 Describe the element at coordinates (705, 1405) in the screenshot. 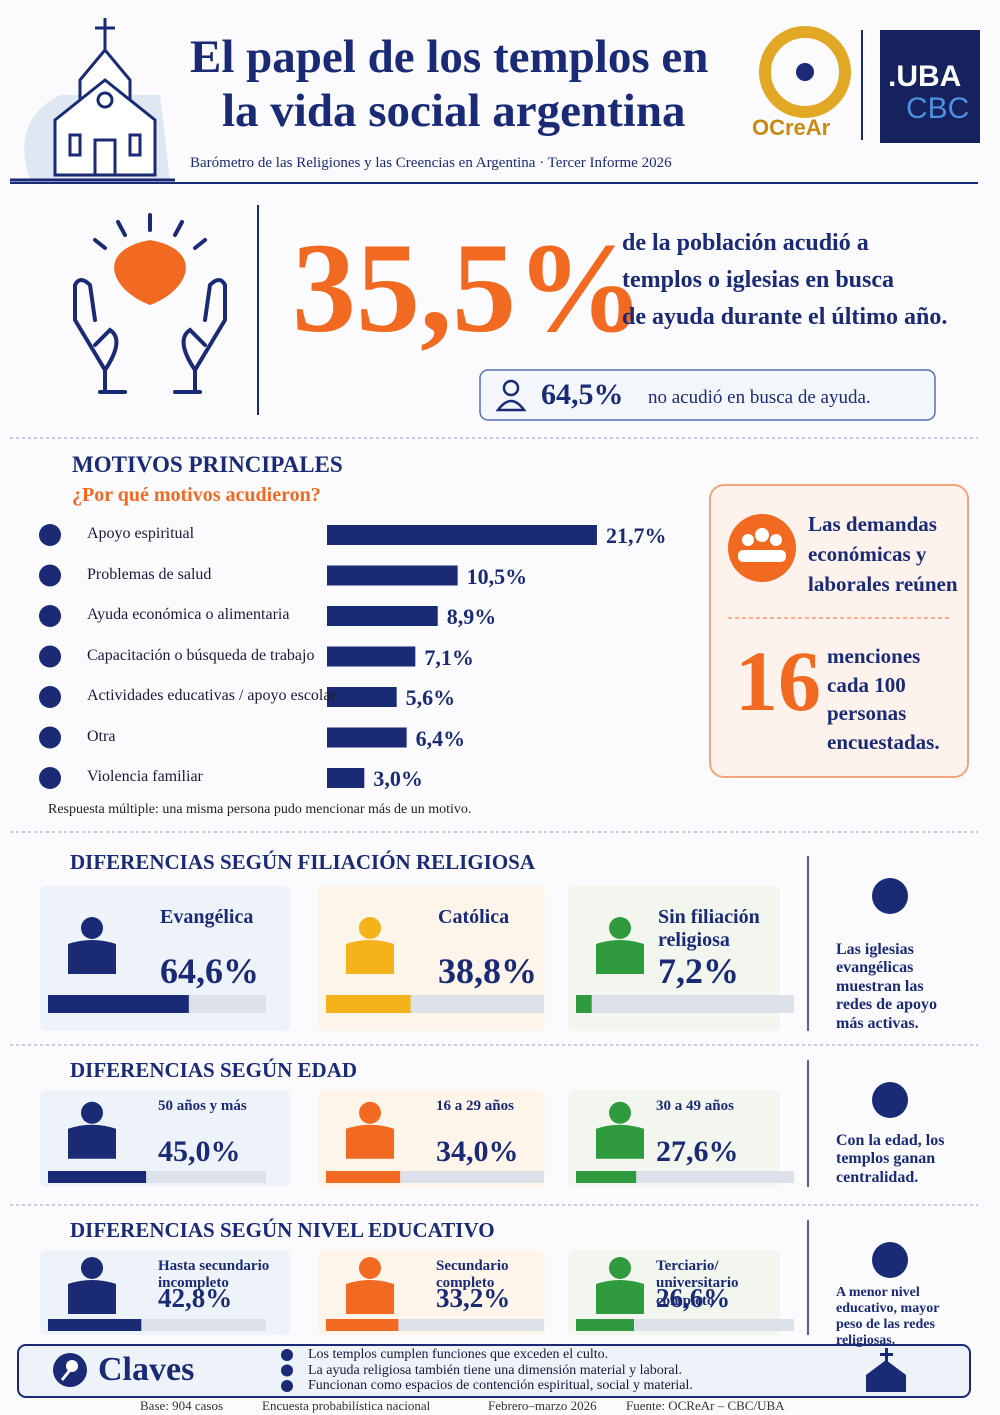

I see `footer-text: Fuente: OCReAr – CBC/UBA` at that location.